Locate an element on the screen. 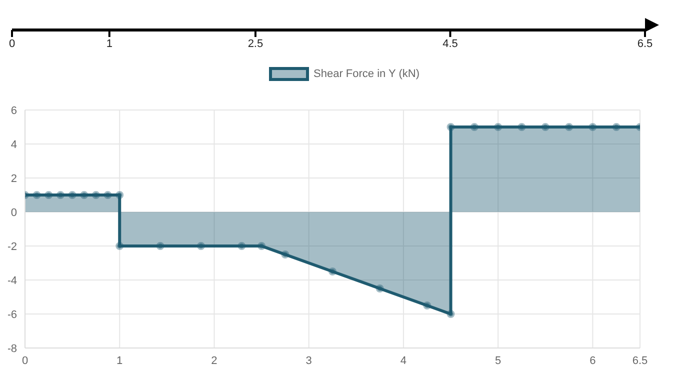 This screenshot has width=674, height=382. y-tick-label: -8 is located at coordinates (12, 348).